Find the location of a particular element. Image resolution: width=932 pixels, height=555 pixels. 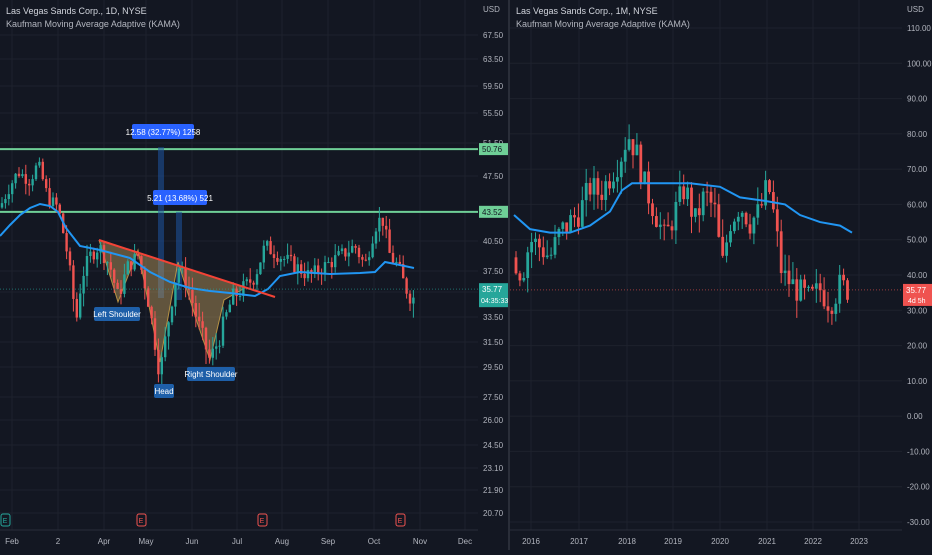

earnings-marker-text: E is located at coordinates (5, 521).